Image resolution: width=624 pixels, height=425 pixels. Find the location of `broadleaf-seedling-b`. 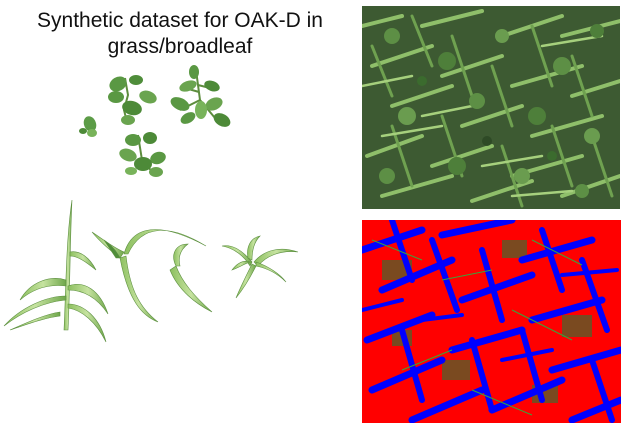

broadleaf-seedling-b is located at coordinates (88, 126).